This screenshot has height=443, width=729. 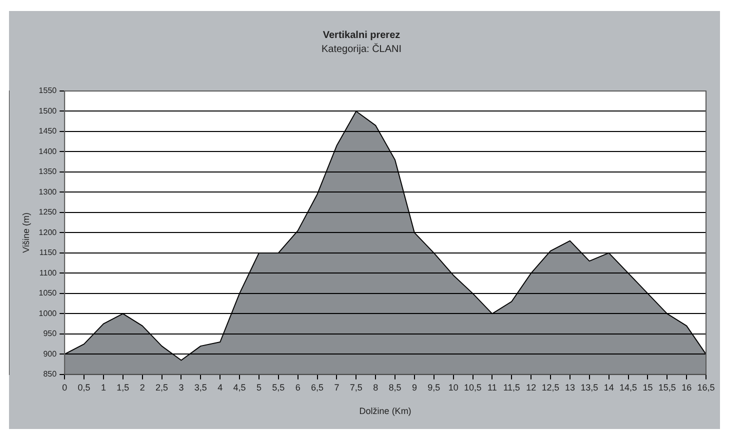 I want to click on x-tick-label: 6, so click(x=297, y=387).